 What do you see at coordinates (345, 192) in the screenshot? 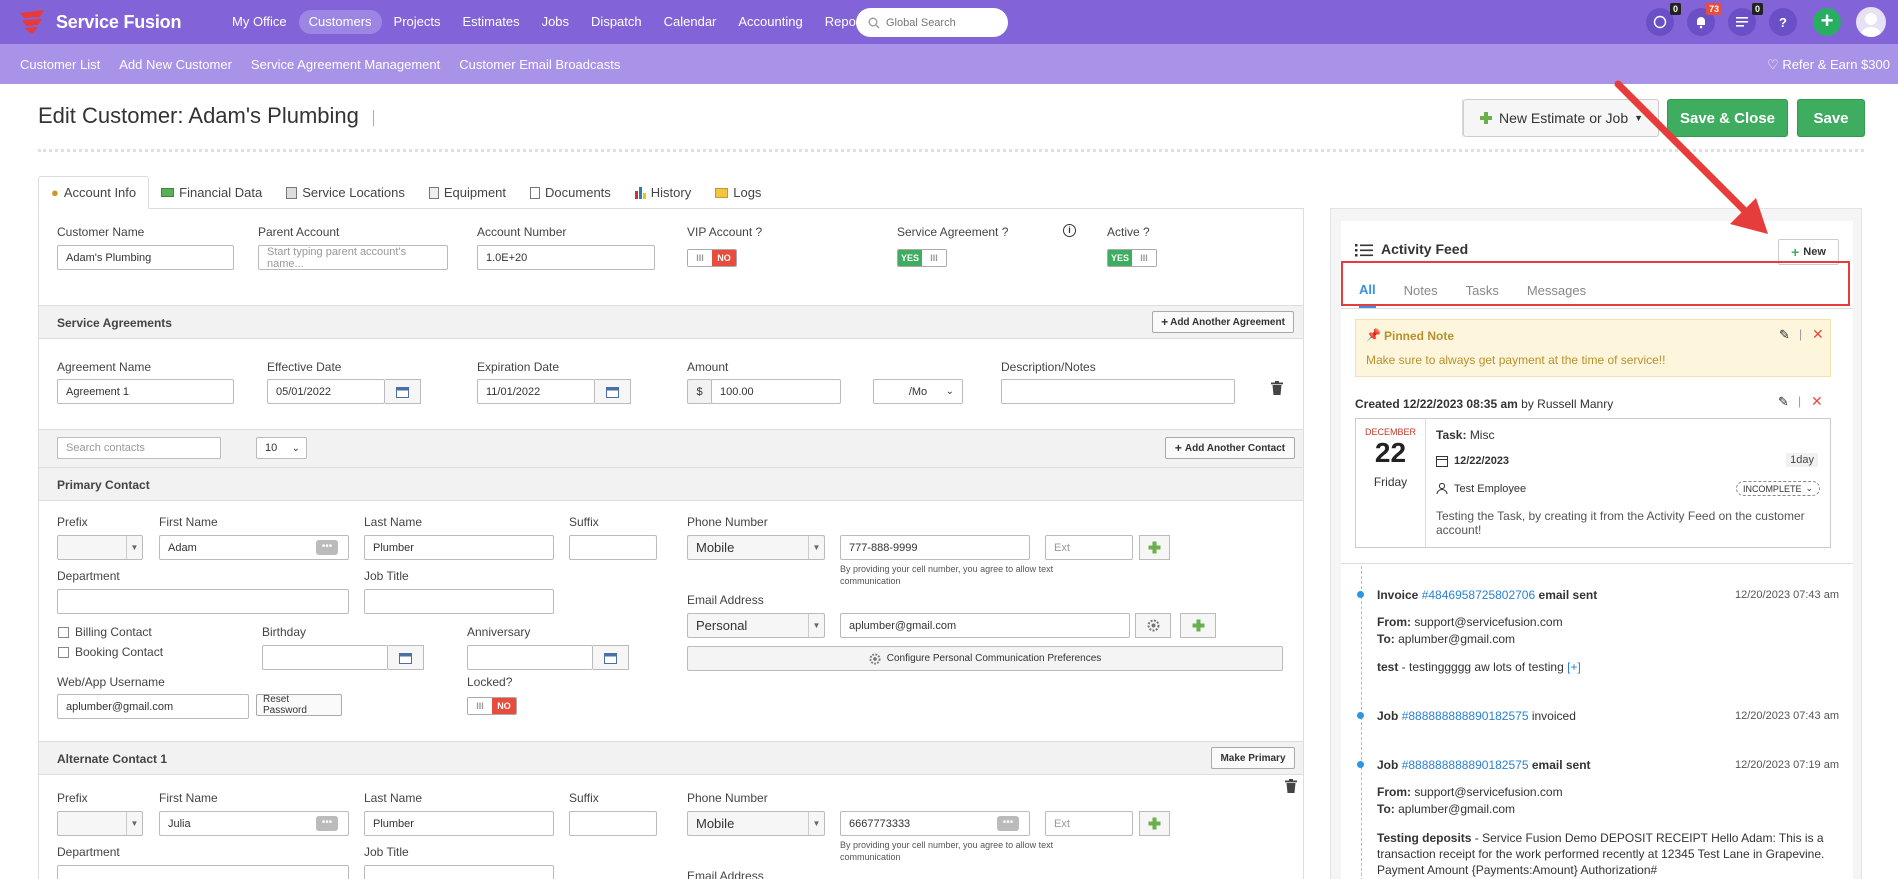
I see `tab-service-locations: Service Locations` at bounding box center [345, 192].